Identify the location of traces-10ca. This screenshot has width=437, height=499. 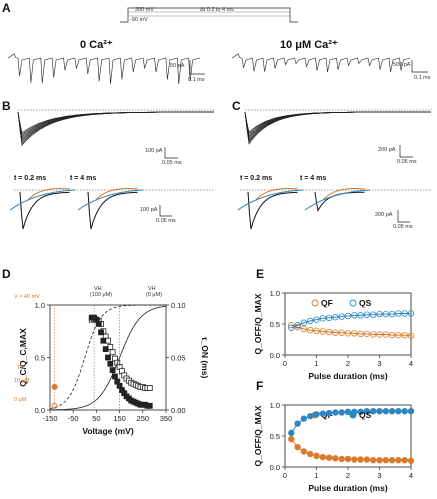
(321, 63).